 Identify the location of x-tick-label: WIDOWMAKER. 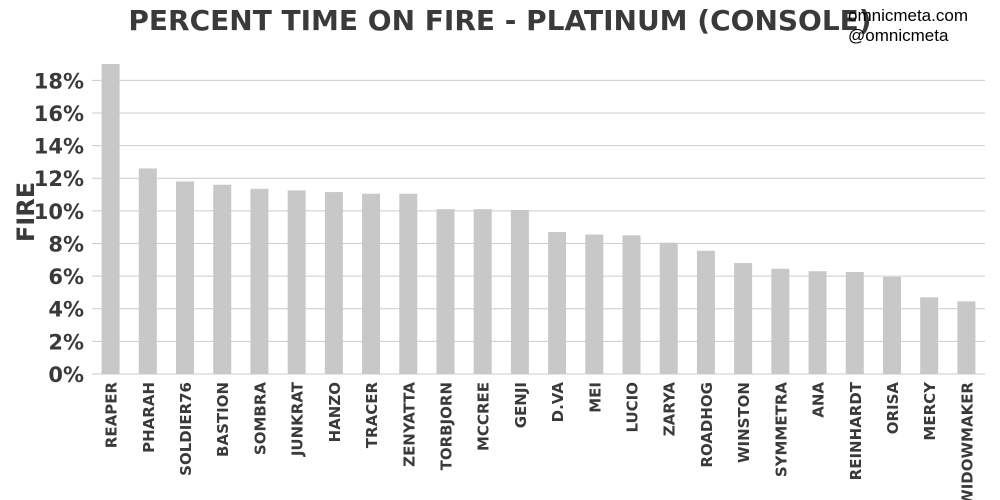
(967, 441).